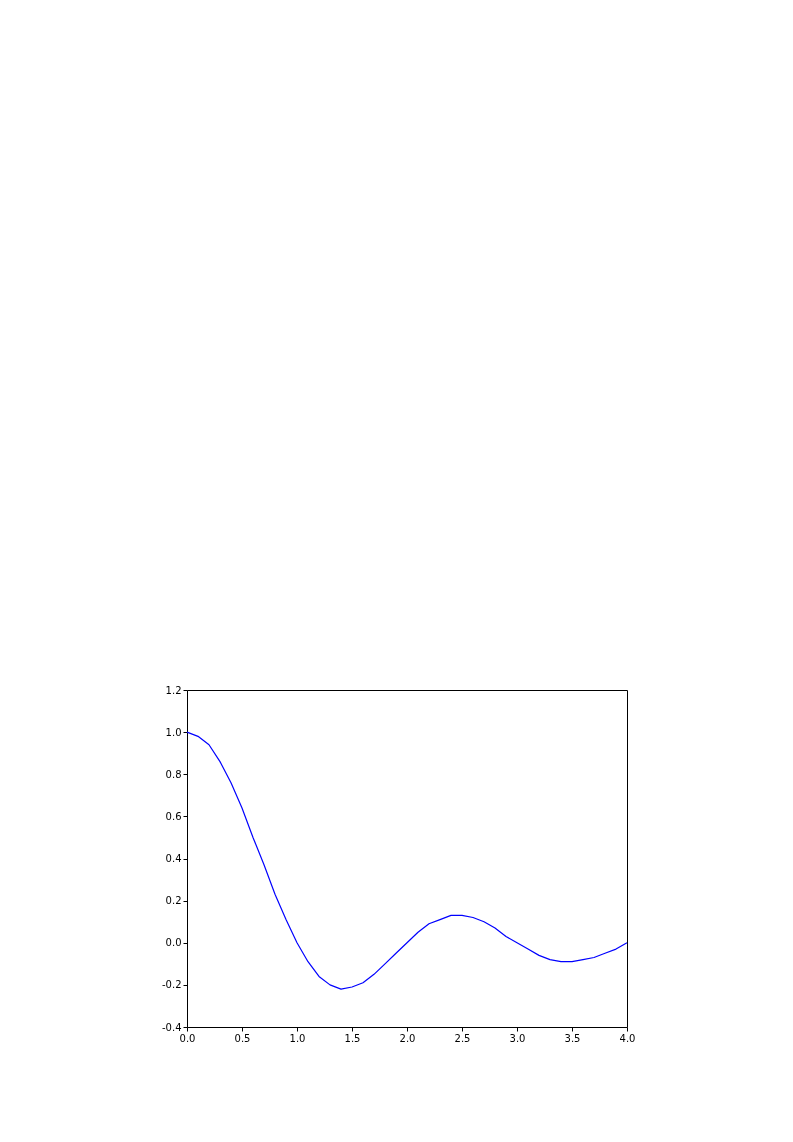 The image size is (793, 1142). Describe the element at coordinates (173, 690) in the screenshot. I see `y-tick-label: 1.2` at that location.